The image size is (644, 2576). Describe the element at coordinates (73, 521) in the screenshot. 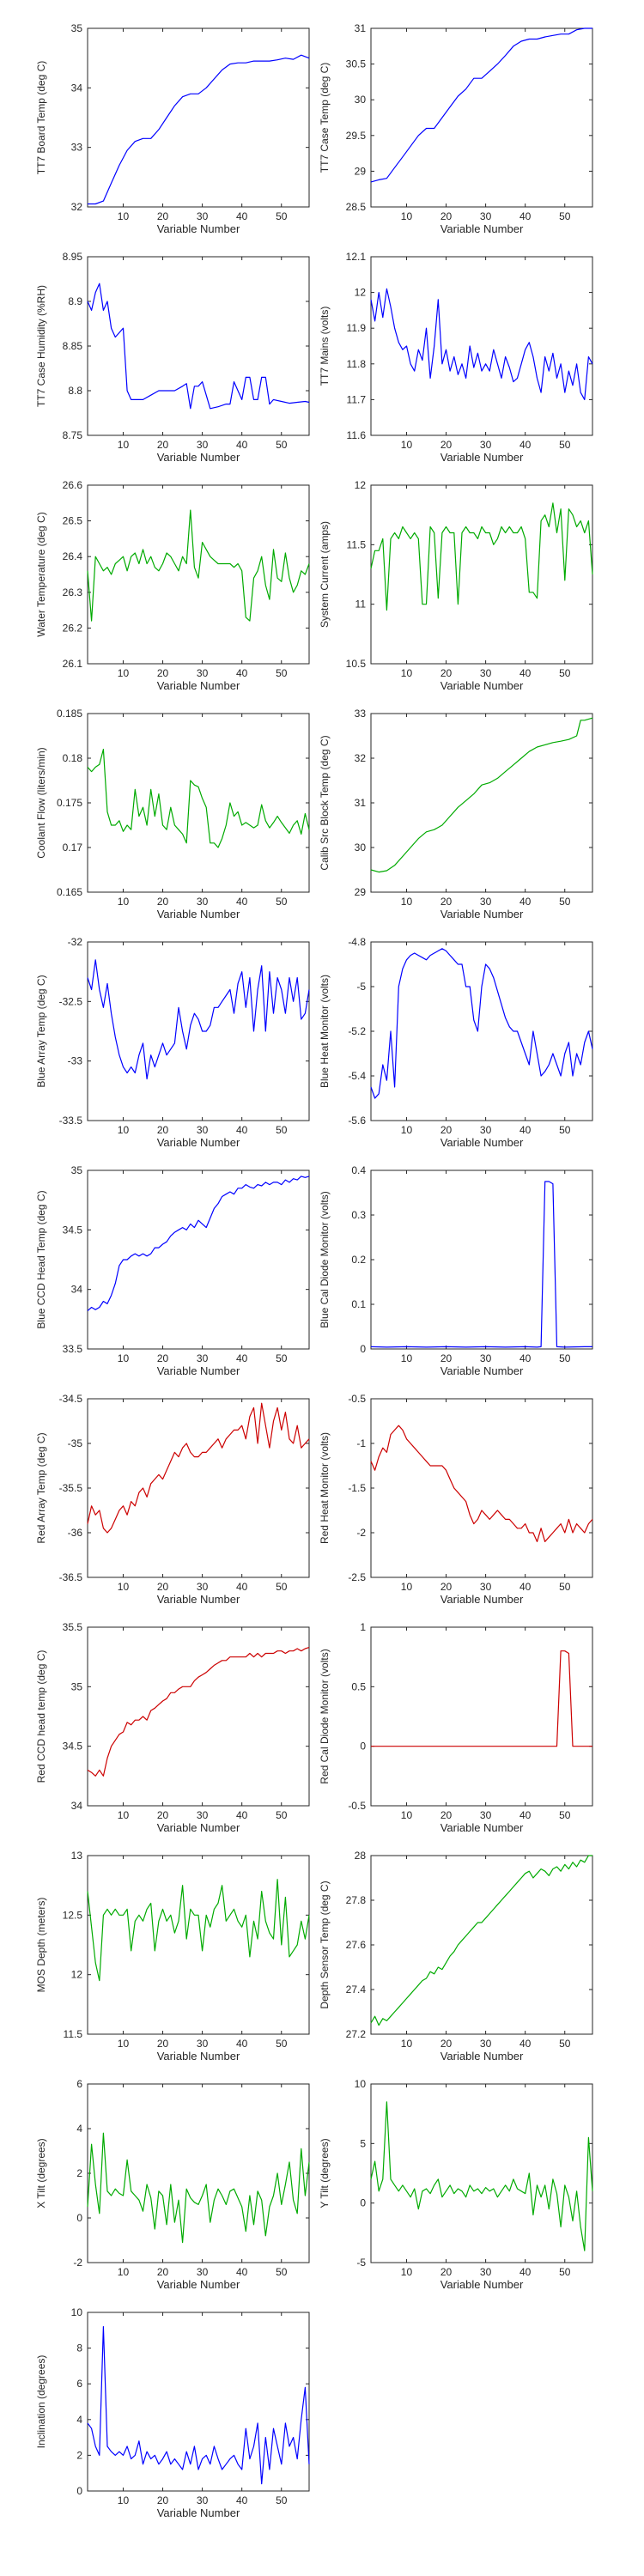

I see `y-tick-label: 26.5` at that location.